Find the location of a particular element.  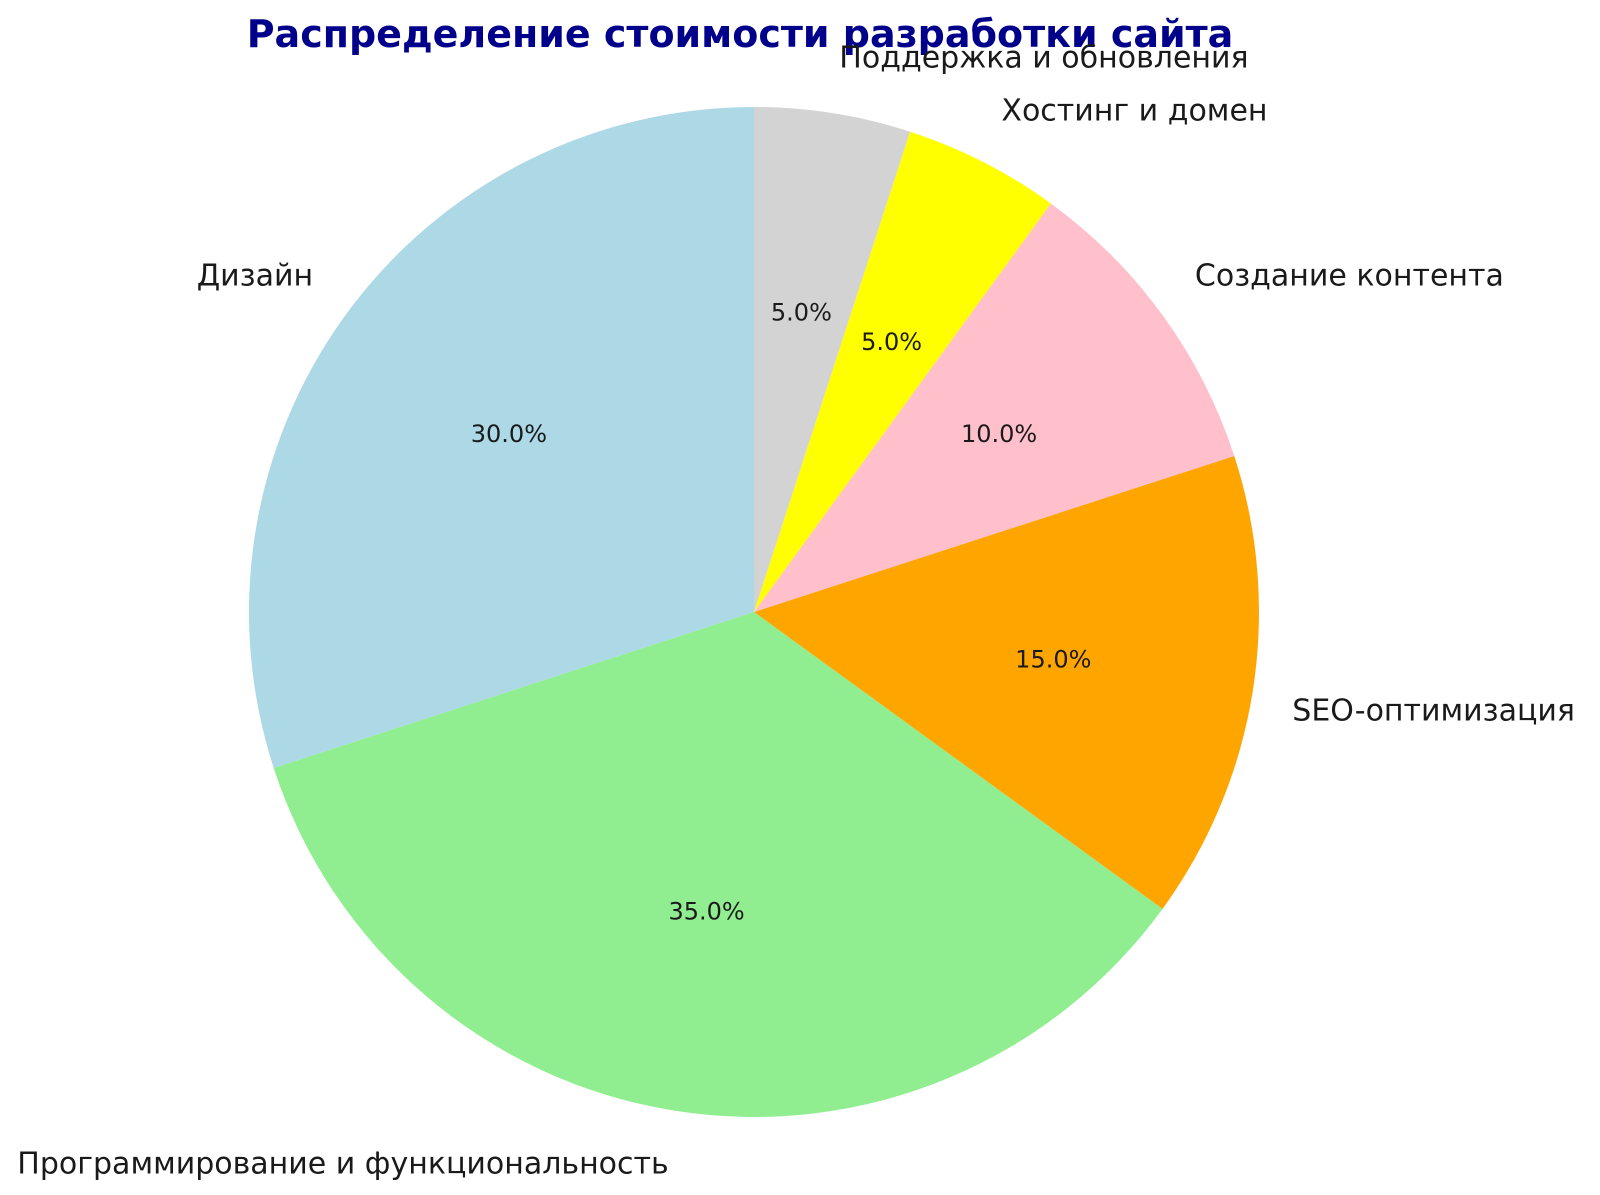

percent-label-0: 30.0% is located at coordinates (509, 434).